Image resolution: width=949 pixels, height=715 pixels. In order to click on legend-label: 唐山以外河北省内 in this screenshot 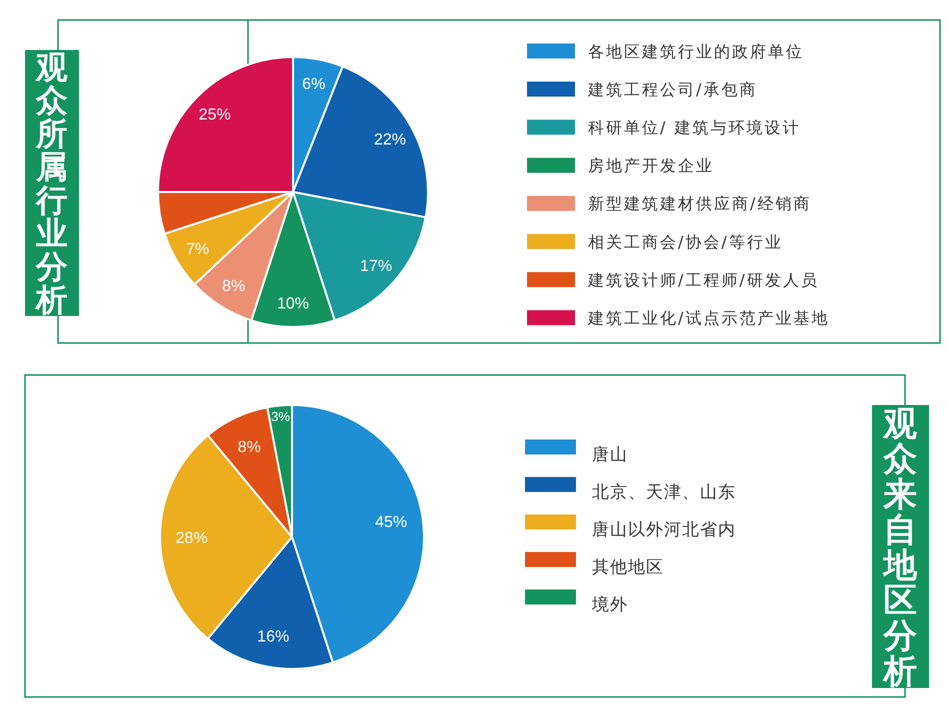, I will do `click(664, 530)`.